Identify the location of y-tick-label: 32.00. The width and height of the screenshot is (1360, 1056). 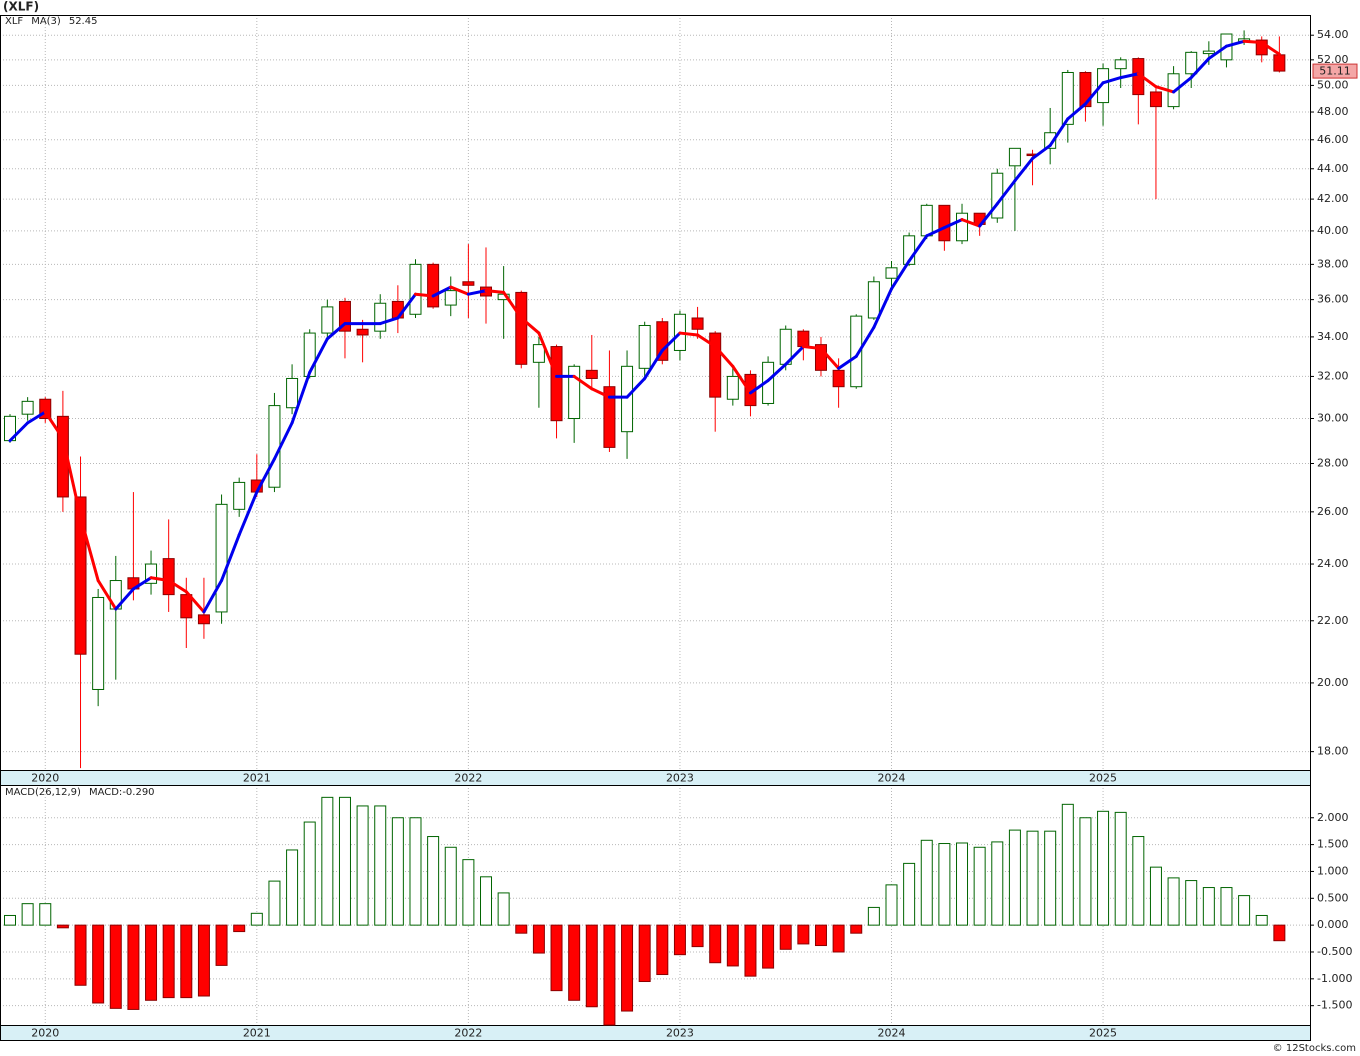
(1333, 375).